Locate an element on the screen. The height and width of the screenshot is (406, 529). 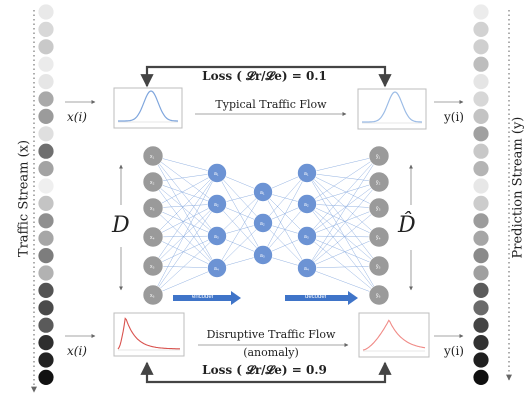
input-node-label: x₂ is located at coordinates (152, 183).